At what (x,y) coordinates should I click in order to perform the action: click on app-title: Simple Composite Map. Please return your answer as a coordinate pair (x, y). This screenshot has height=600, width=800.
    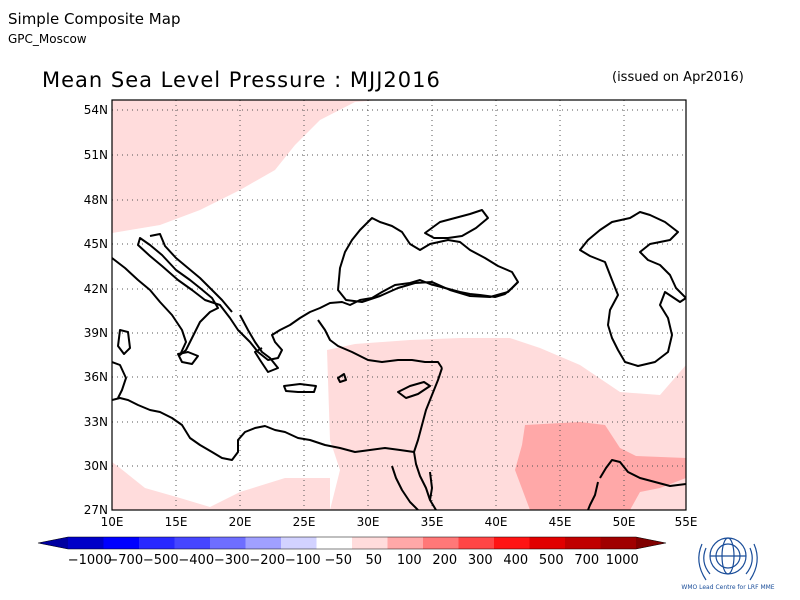
    Looking at the image, I should click on (94, 19).